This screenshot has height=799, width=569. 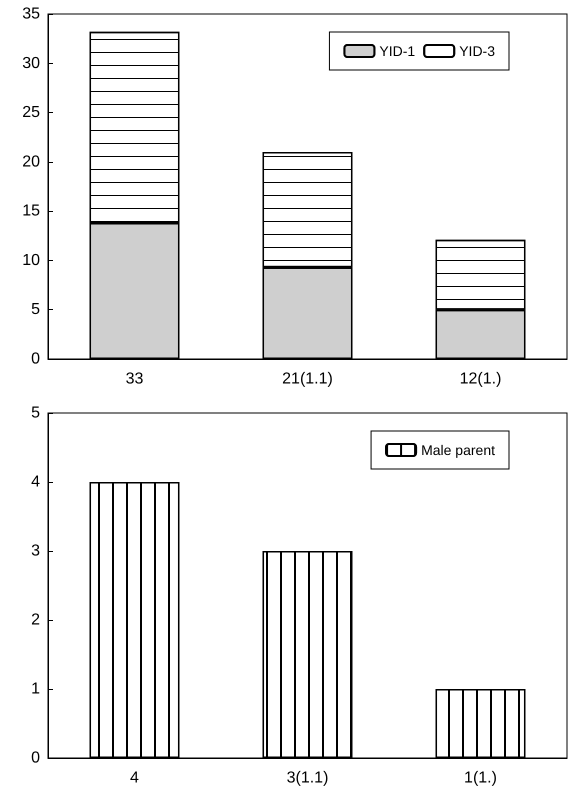 I want to click on legend-label: Male parent, so click(x=458, y=450).